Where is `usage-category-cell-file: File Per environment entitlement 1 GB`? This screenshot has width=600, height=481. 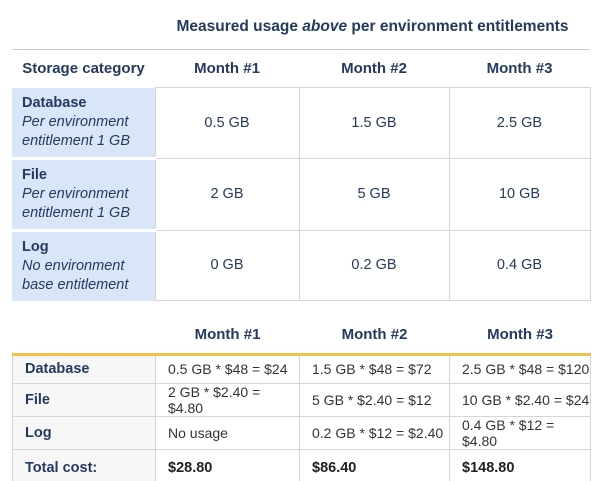
usage-category-cell-file: File Per environment entitlement 1 GB is located at coordinates (83, 195).